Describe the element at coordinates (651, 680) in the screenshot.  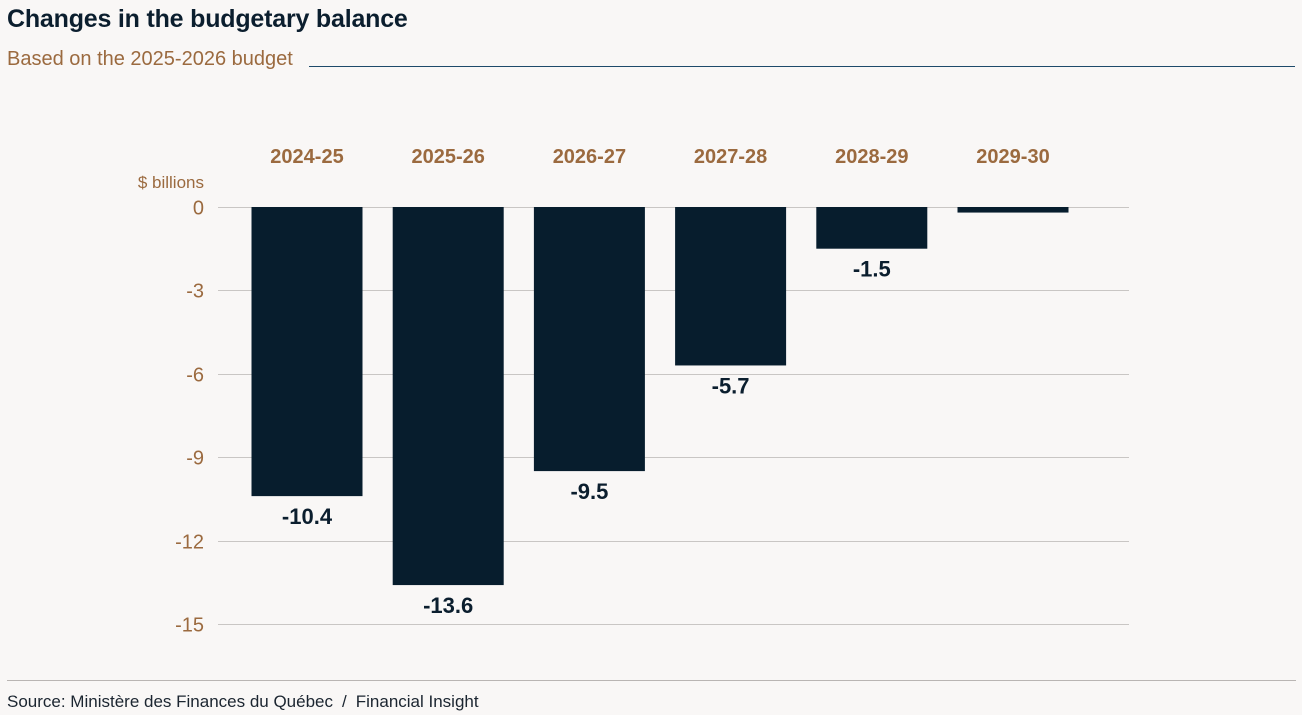
I see `footer-divider` at that location.